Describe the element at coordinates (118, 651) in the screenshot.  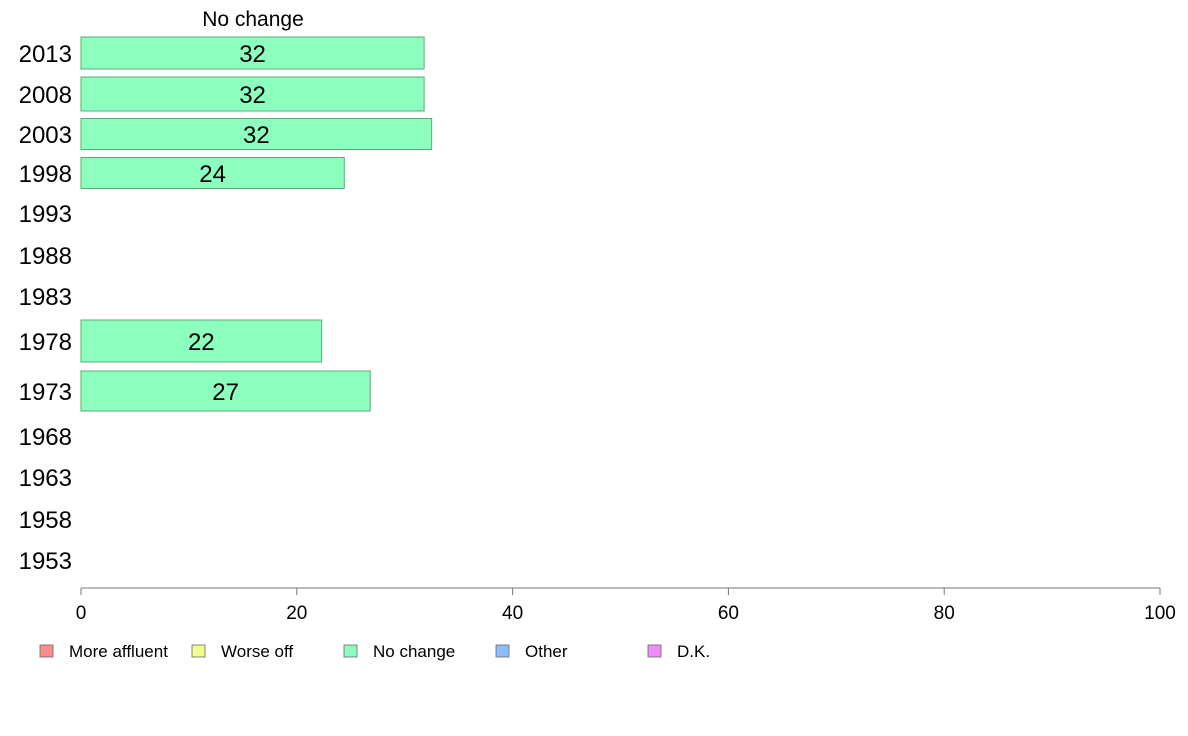
I see `legend-label: More affluent` at that location.